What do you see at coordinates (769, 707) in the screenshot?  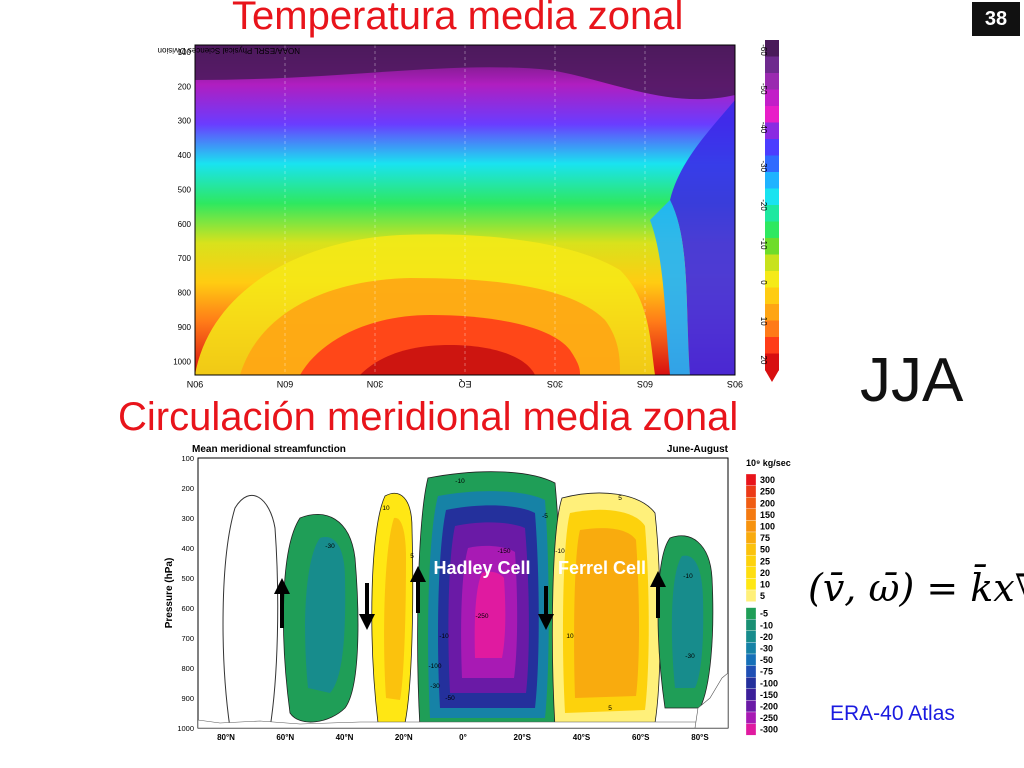 I see `streamfunction-legend-label: -200` at bounding box center [769, 707].